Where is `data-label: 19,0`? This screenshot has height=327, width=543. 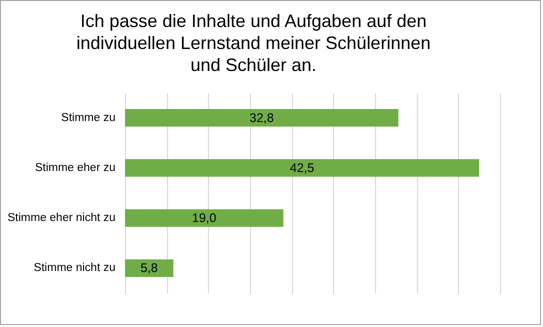
data-label: 19,0 is located at coordinates (204, 218).